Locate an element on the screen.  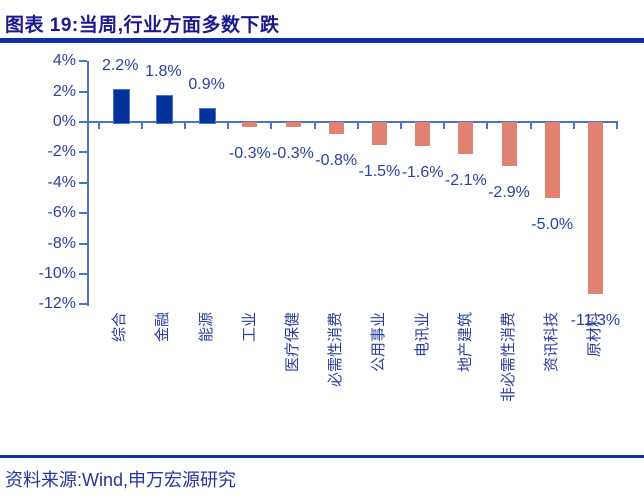
y-axis-tick-label: -8% is located at coordinates (61, 243).